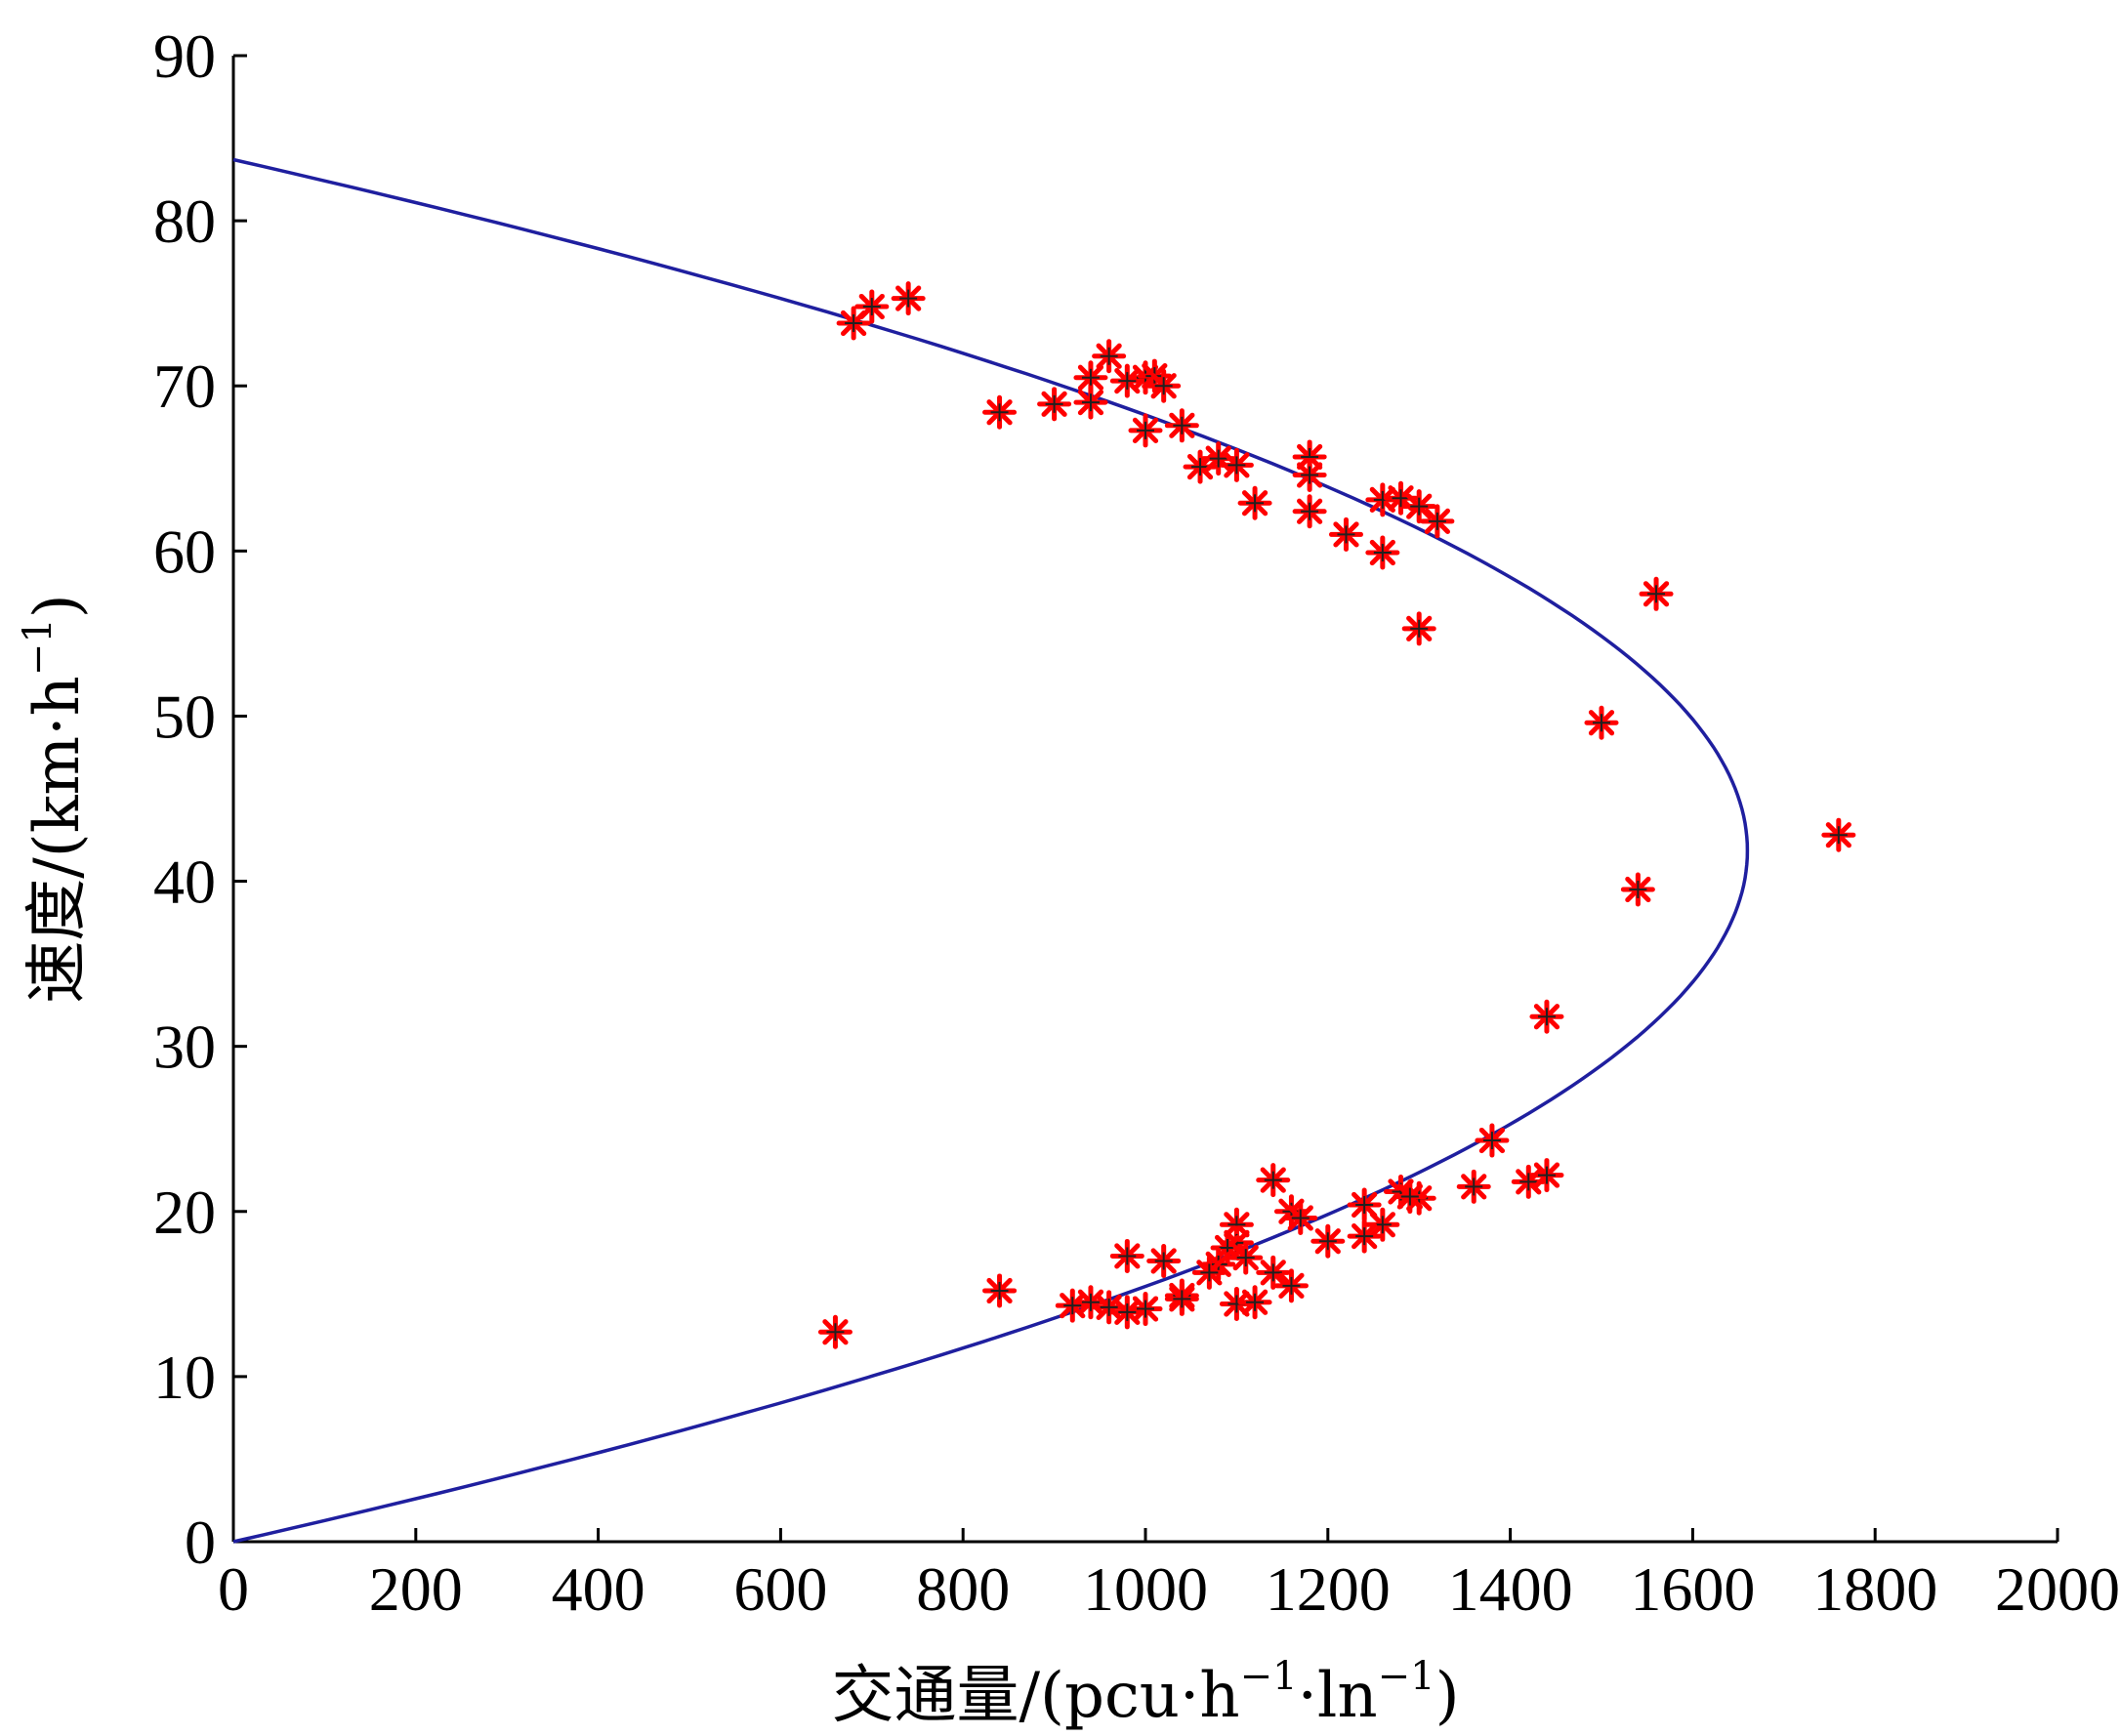 The width and height of the screenshot is (2121, 1736). Describe the element at coordinates (184, 1377) in the screenshot. I see `y-tick-label-1: 10` at that location.